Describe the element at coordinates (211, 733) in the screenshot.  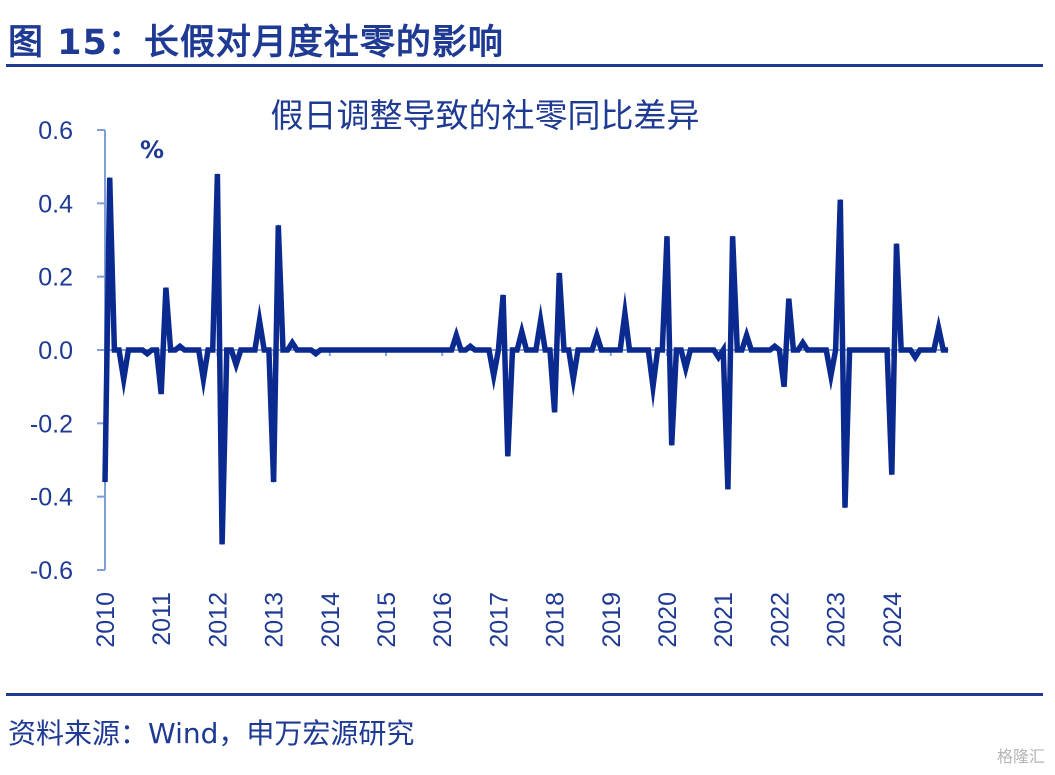
I see `source-note: 资料来源：Wind，申万宏源研究` at that location.